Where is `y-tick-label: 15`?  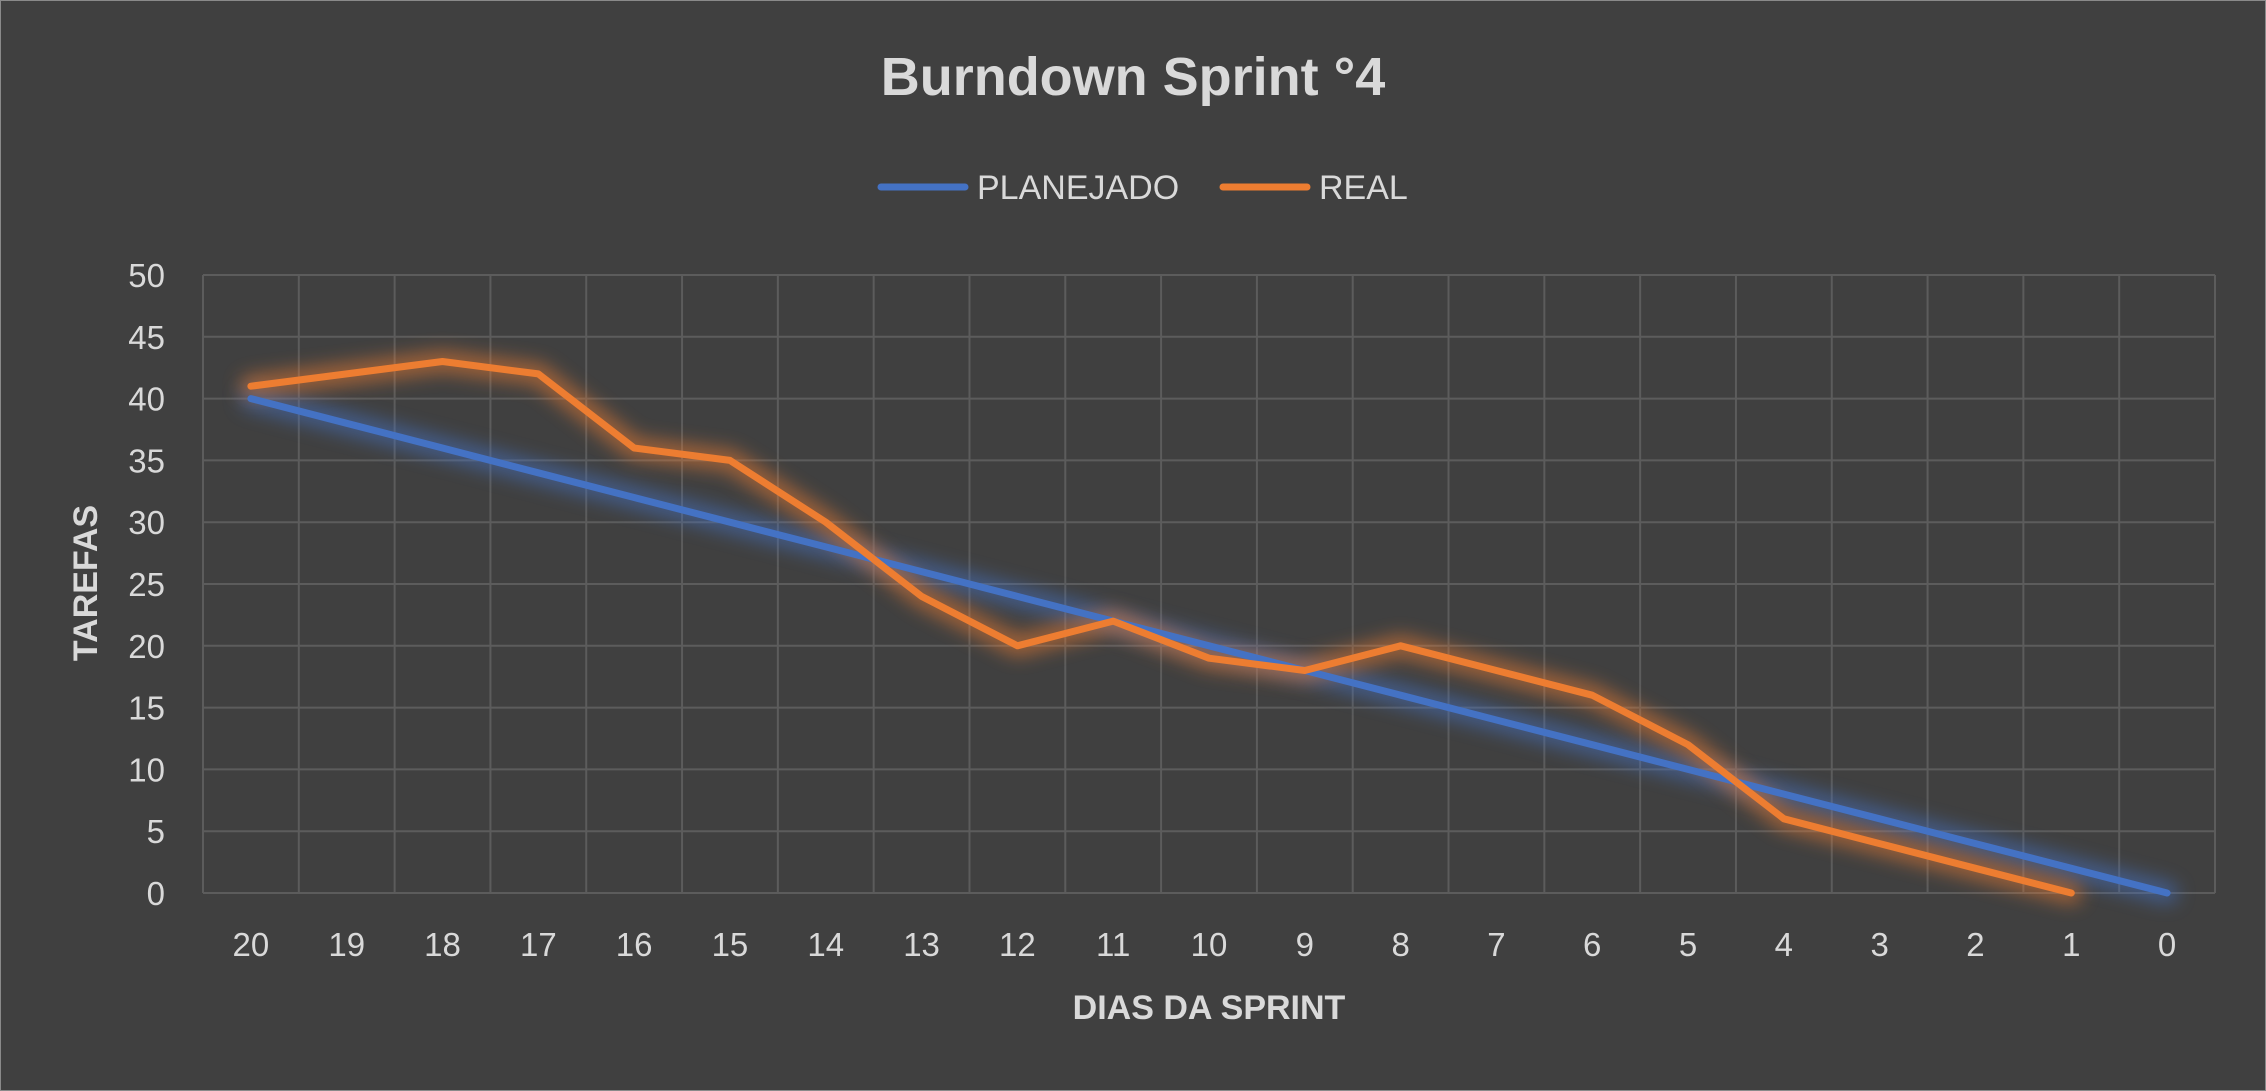
y-tick-label: 15 is located at coordinates (146, 708).